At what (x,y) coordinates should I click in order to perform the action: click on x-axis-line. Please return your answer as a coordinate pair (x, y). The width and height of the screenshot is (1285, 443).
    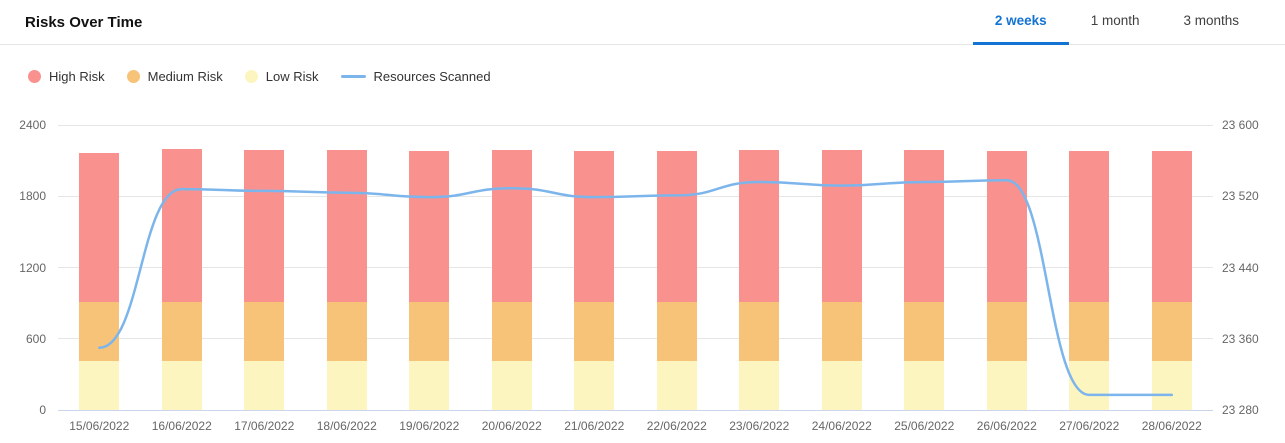
    Looking at the image, I should click on (635, 410).